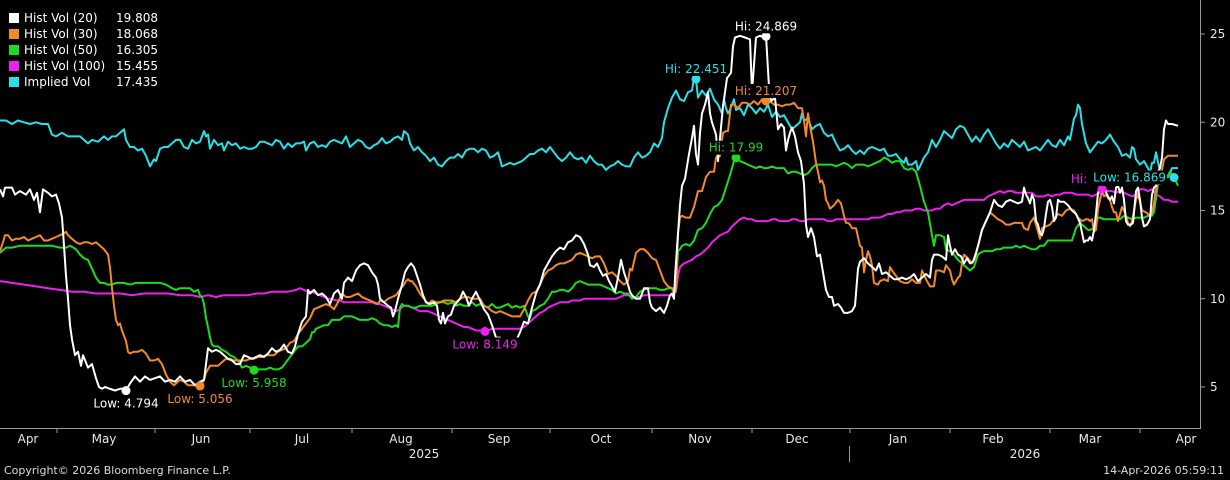 Image resolution: width=1230 pixels, height=480 pixels. What do you see at coordinates (137, 50) in the screenshot?
I see `legend-last-value: 16.305` at bounding box center [137, 50].